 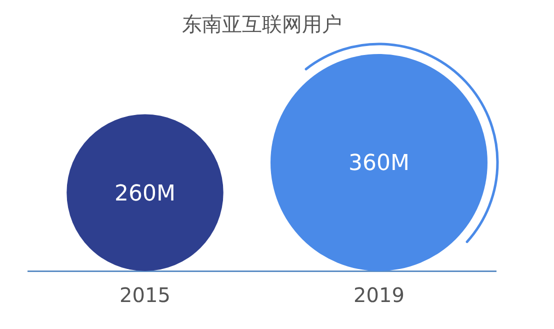 I want to click on category-label: 2019, so click(x=379, y=295).